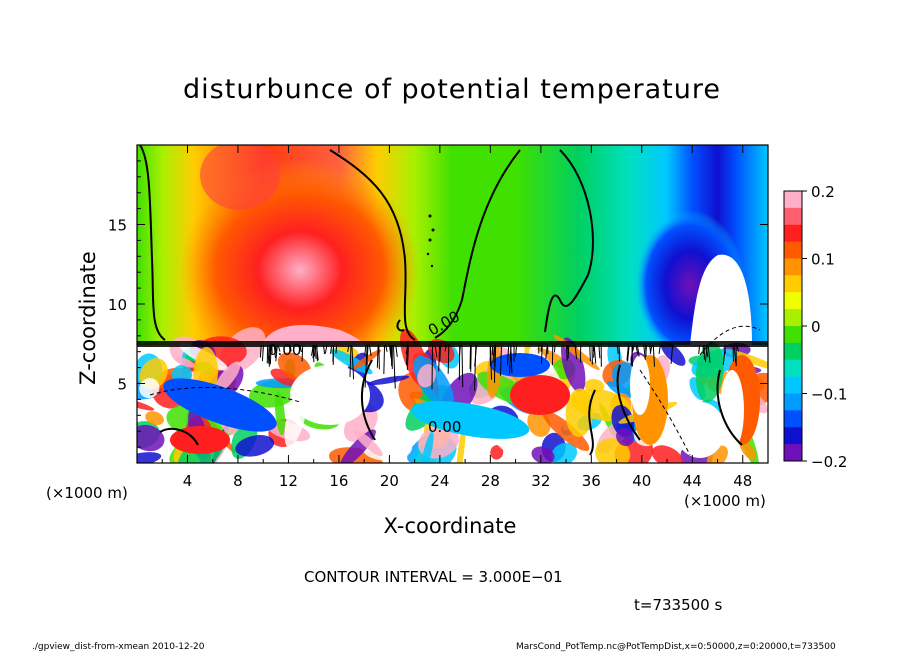 The width and height of the screenshot is (904, 654). Describe the element at coordinates (725, 501) in the screenshot. I see `x-unit-label-right: (×1000 m)` at that location.